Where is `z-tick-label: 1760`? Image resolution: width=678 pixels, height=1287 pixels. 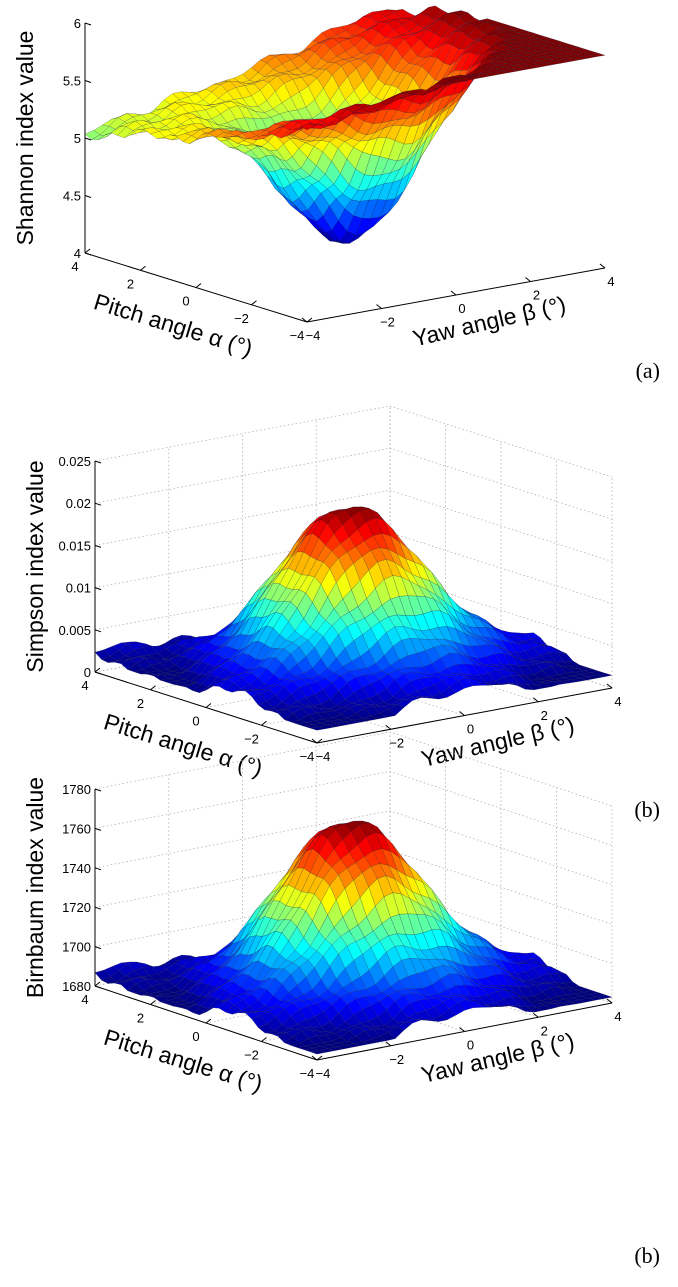 z-tick-label: 1760 is located at coordinates (76, 828).